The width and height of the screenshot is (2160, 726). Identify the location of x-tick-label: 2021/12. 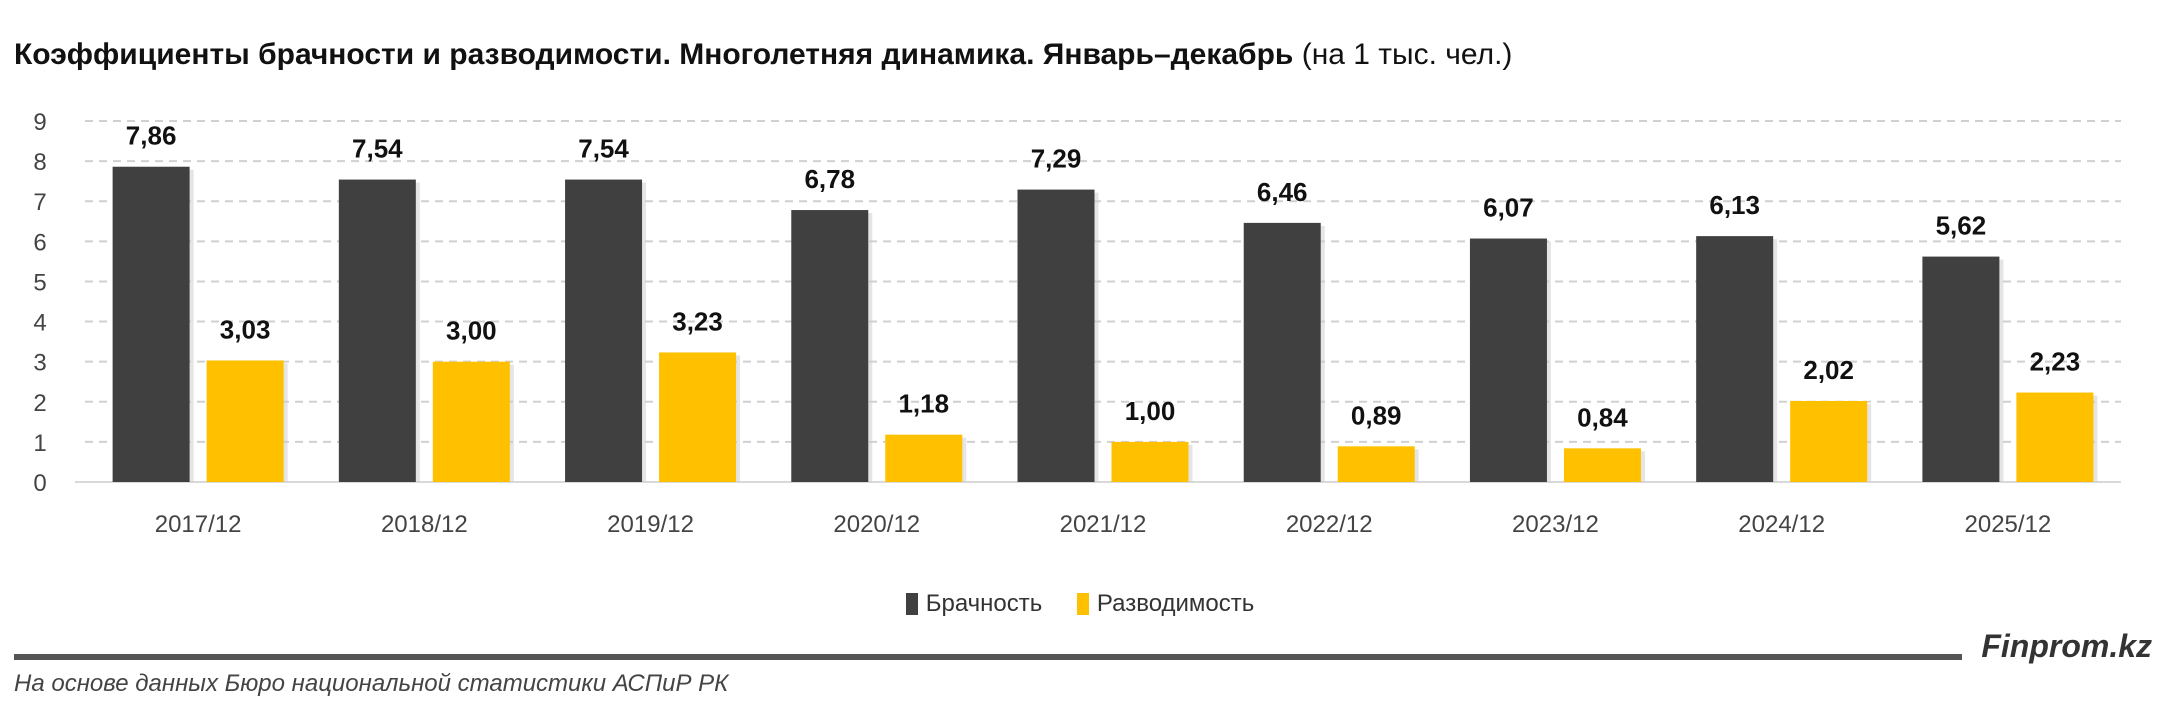
(1103, 524).